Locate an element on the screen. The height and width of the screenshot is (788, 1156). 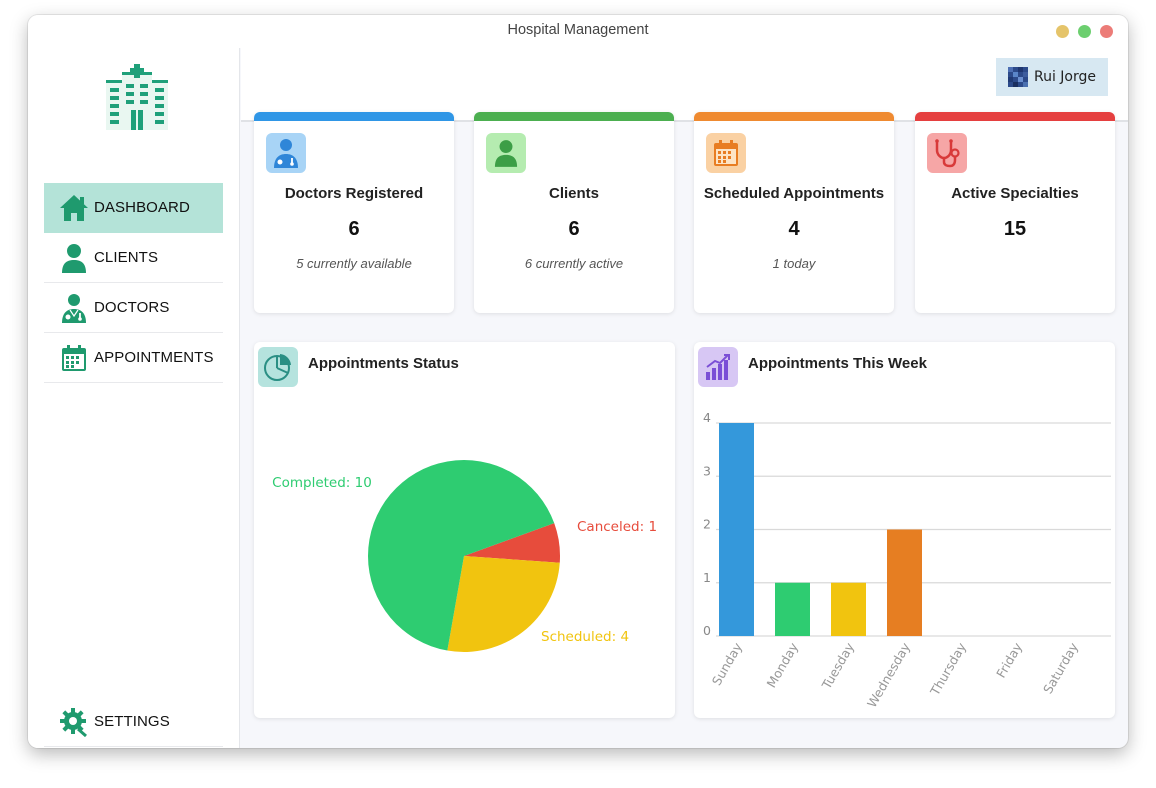
card-title: Scheduled Appointments is located at coordinates (794, 193).